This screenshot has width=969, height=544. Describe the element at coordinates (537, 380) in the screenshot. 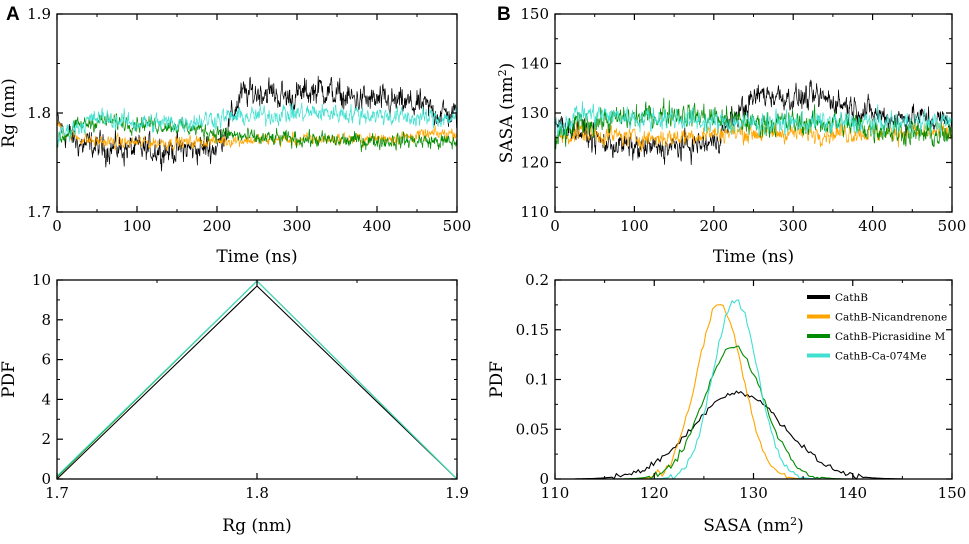

I see `y-tick-label: 0.1` at that location.